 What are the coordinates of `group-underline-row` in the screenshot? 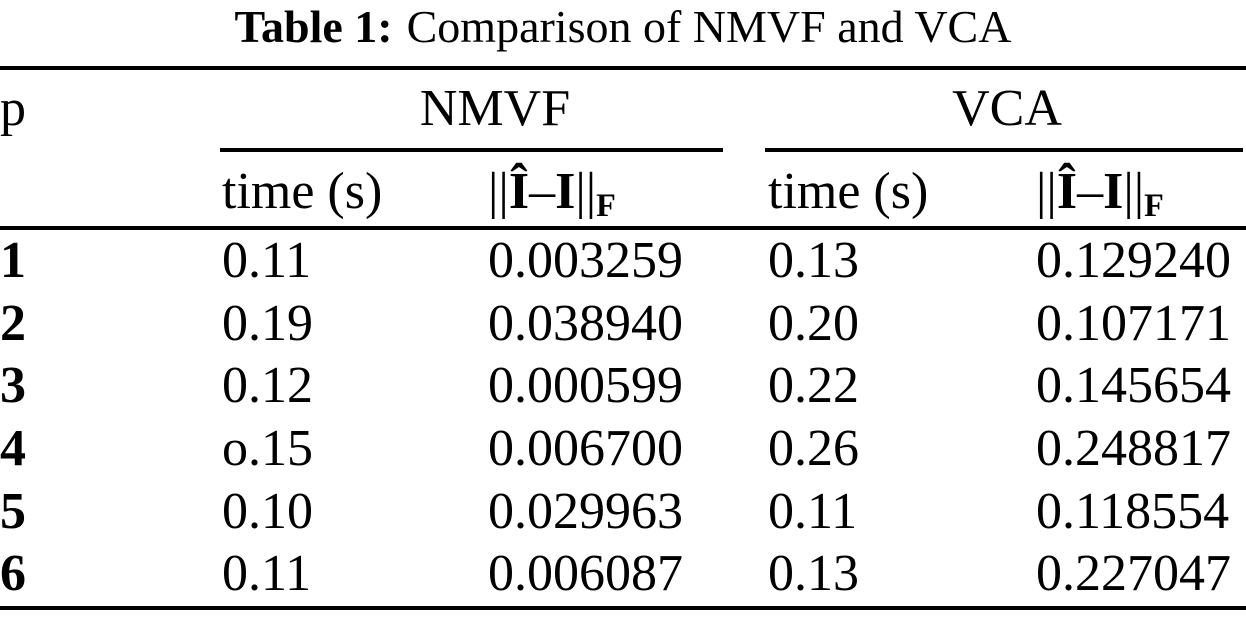 It's located at (623, 150).